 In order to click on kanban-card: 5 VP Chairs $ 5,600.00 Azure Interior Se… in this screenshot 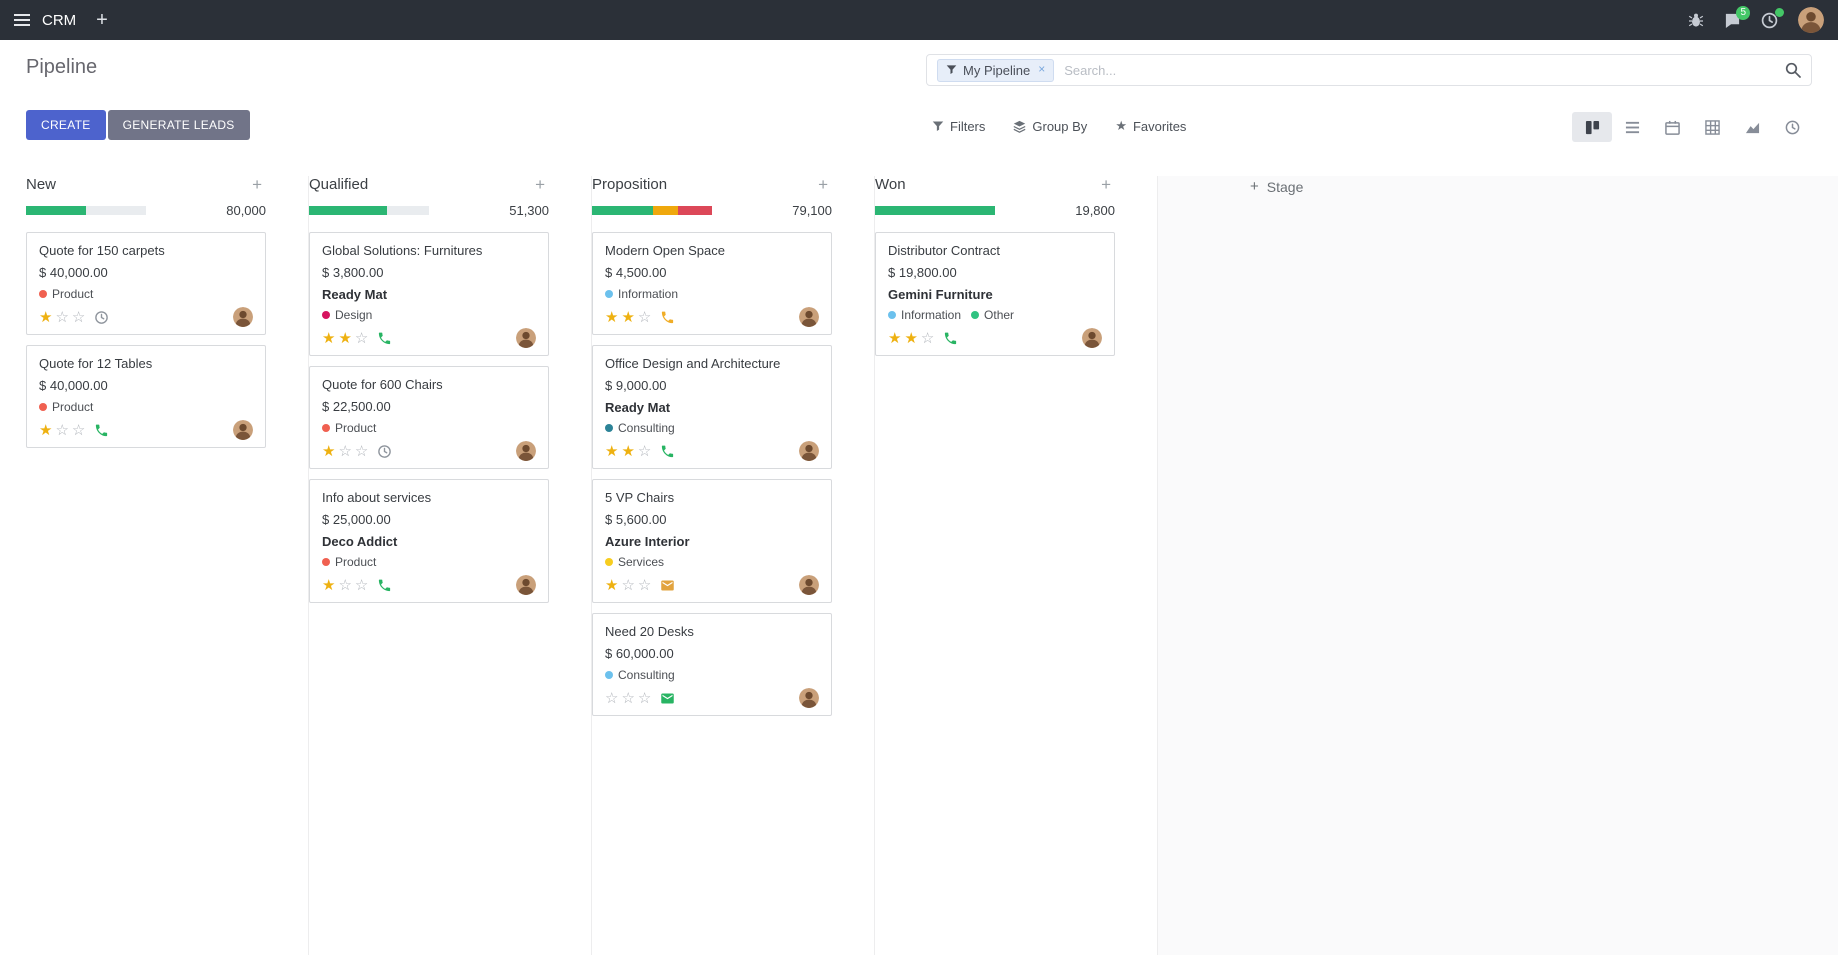, I will do `click(712, 541)`.